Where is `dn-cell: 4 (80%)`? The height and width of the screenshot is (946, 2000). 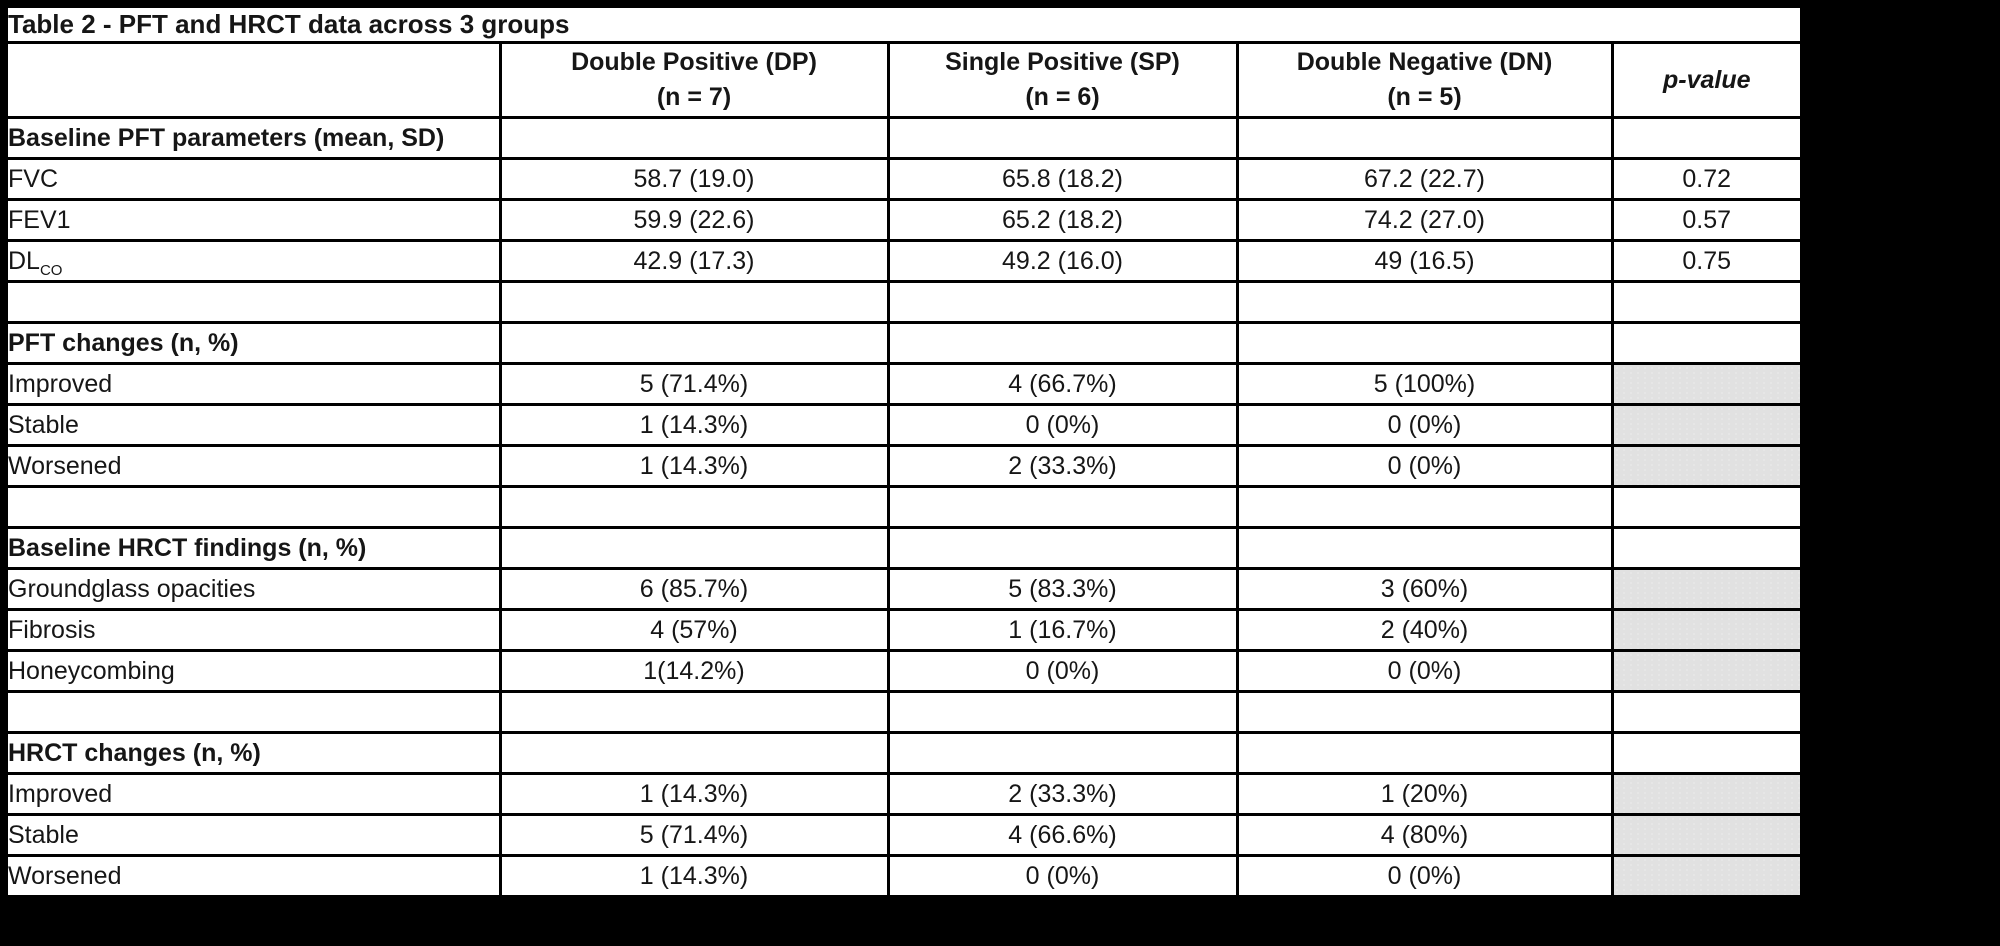 dn-cell: 4 (80%) is located at coordinates (1424, 835).